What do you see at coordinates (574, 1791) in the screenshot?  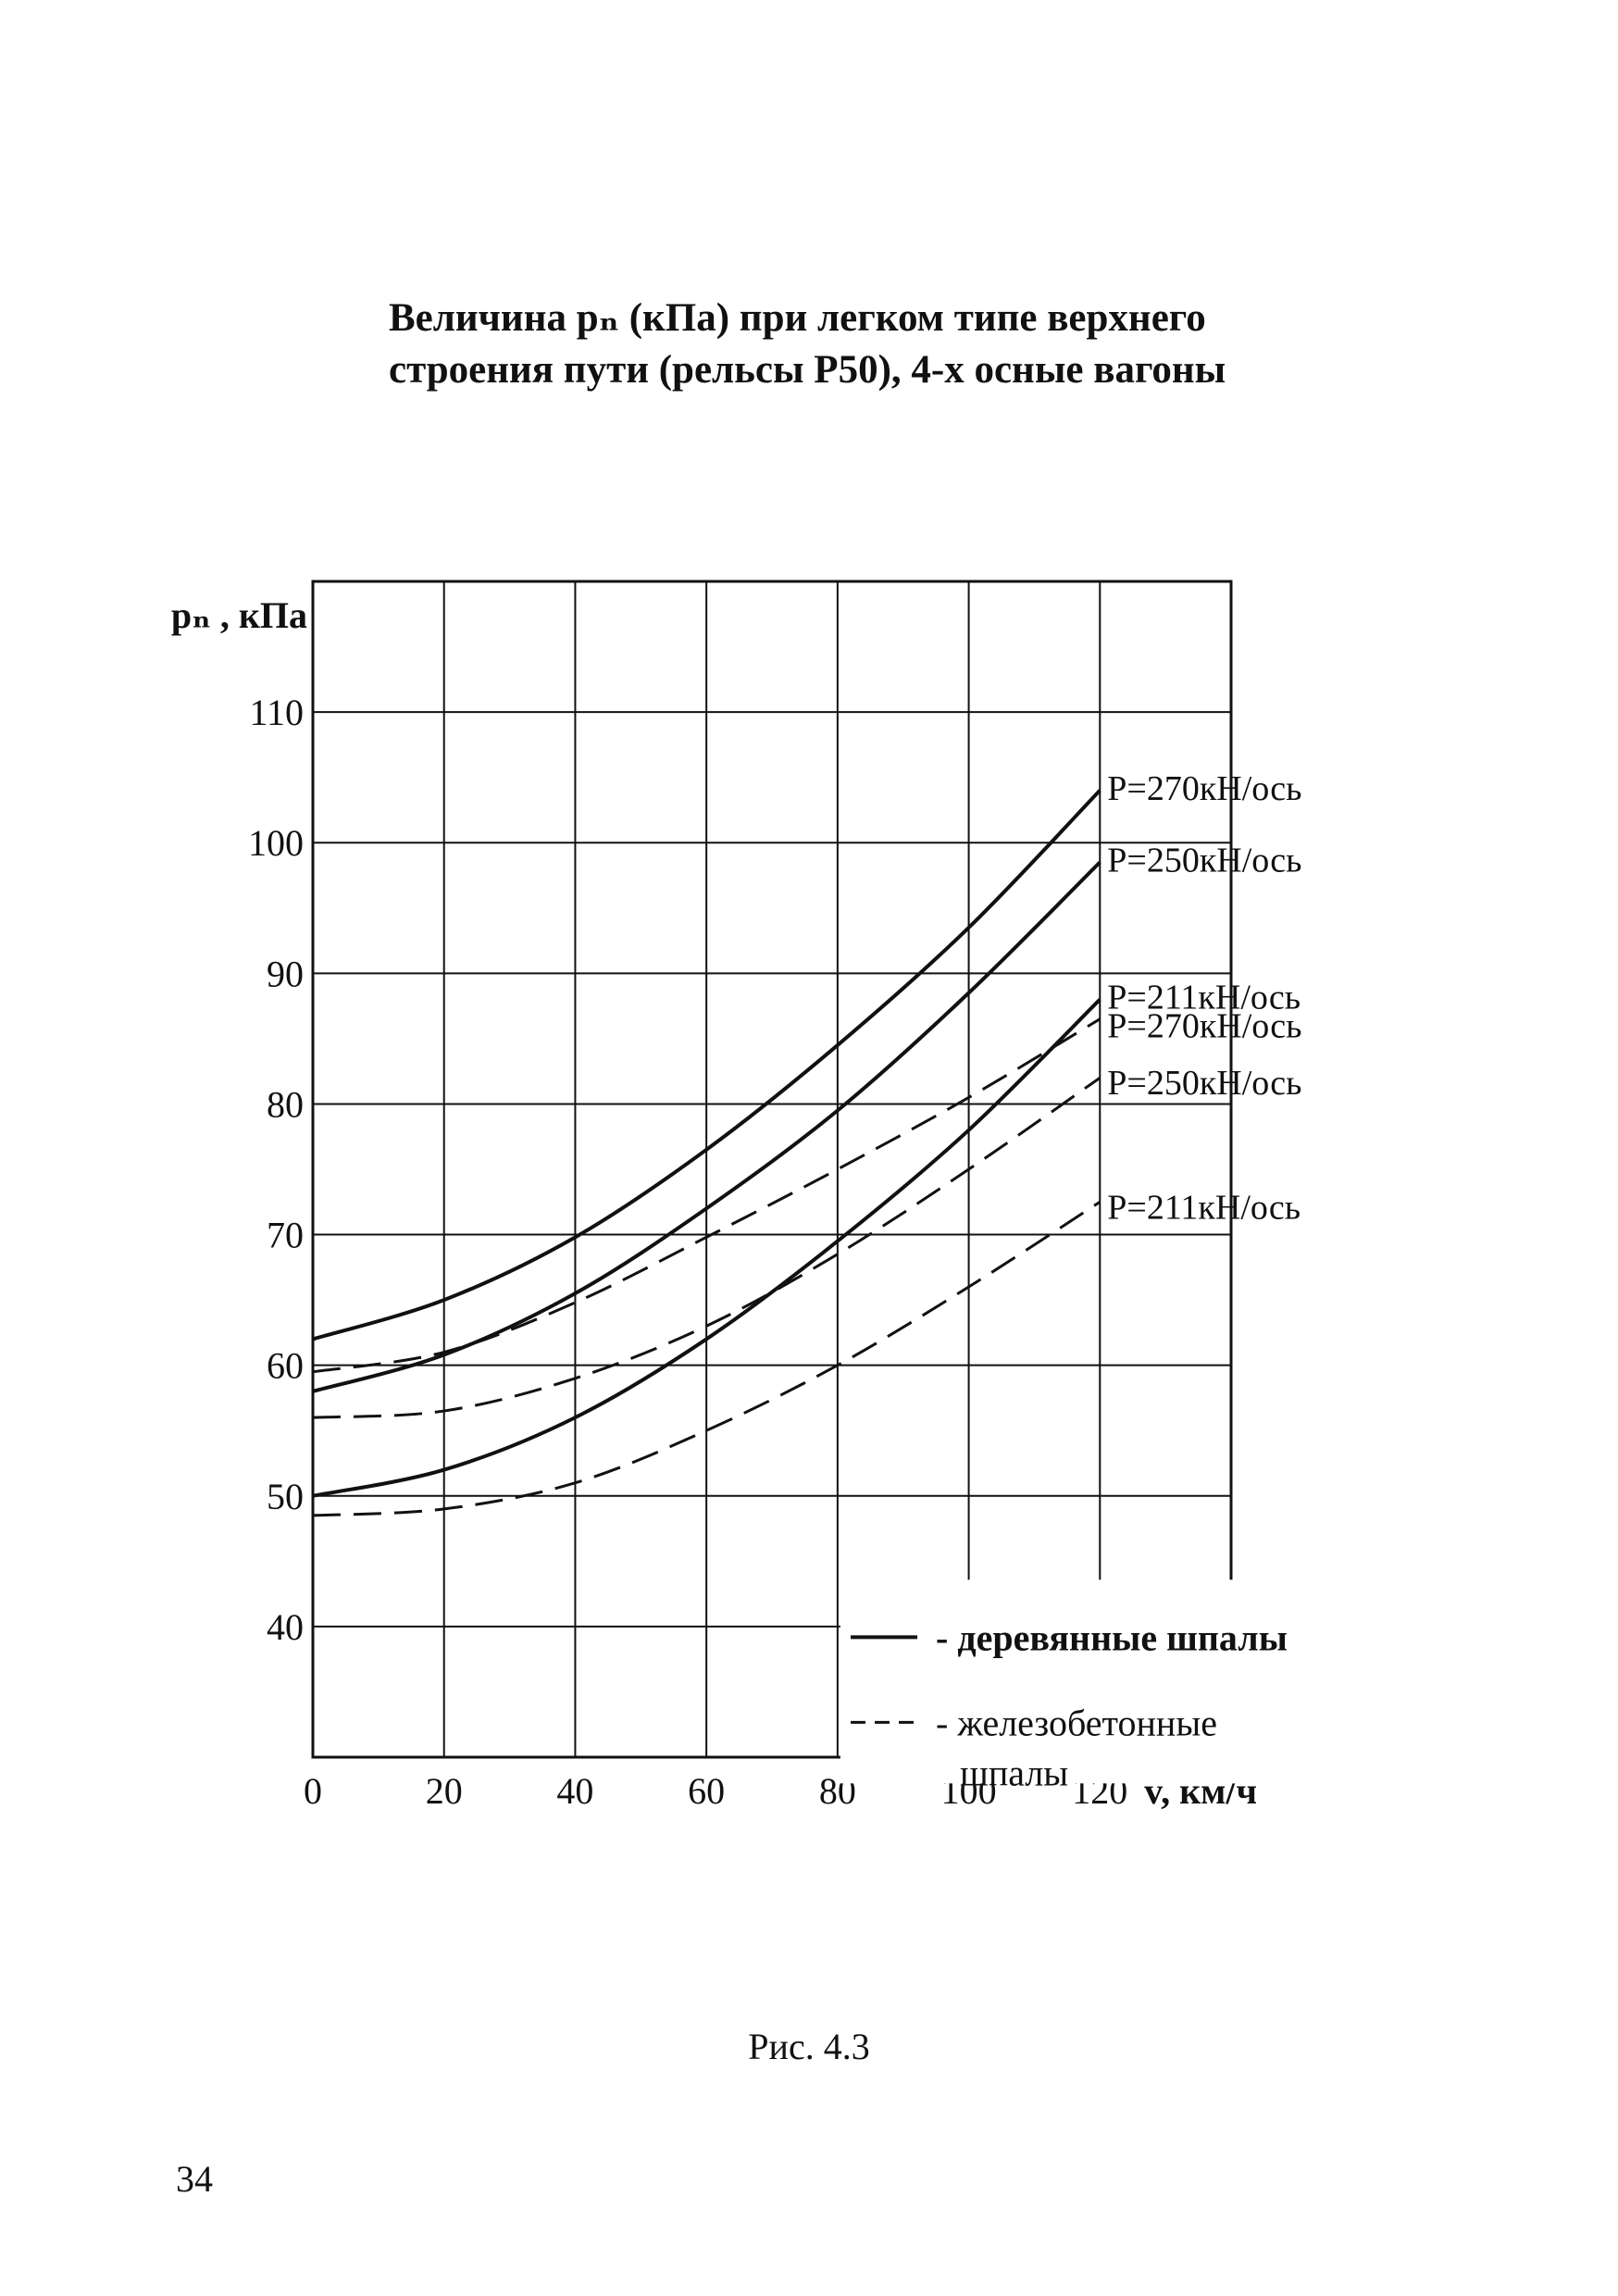 I see `x-tick-label: 40` at bounding box center [574, 1791].